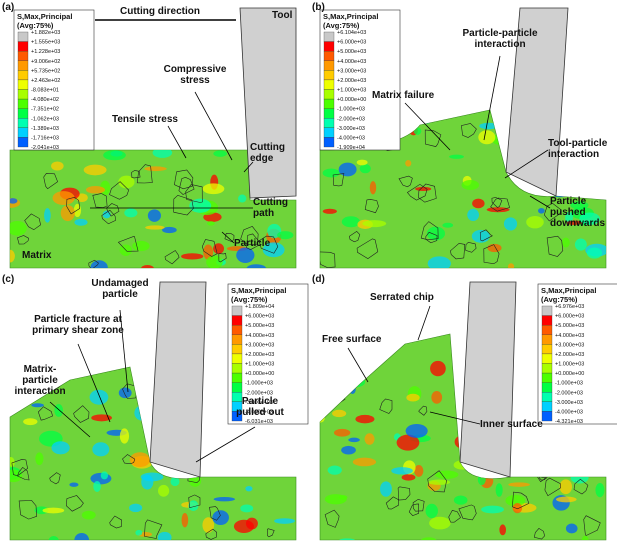 The height and width of the screenshot is (546, 617). I want to click on annotation: Particle-particle, so click(499, 33).